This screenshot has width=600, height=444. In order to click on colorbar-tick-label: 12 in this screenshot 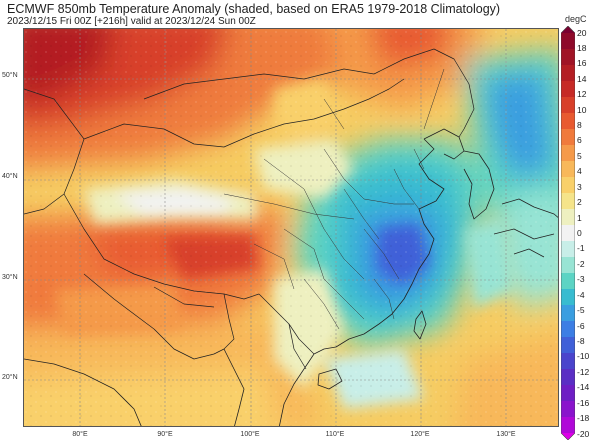, I will do `click(582, 94)`.